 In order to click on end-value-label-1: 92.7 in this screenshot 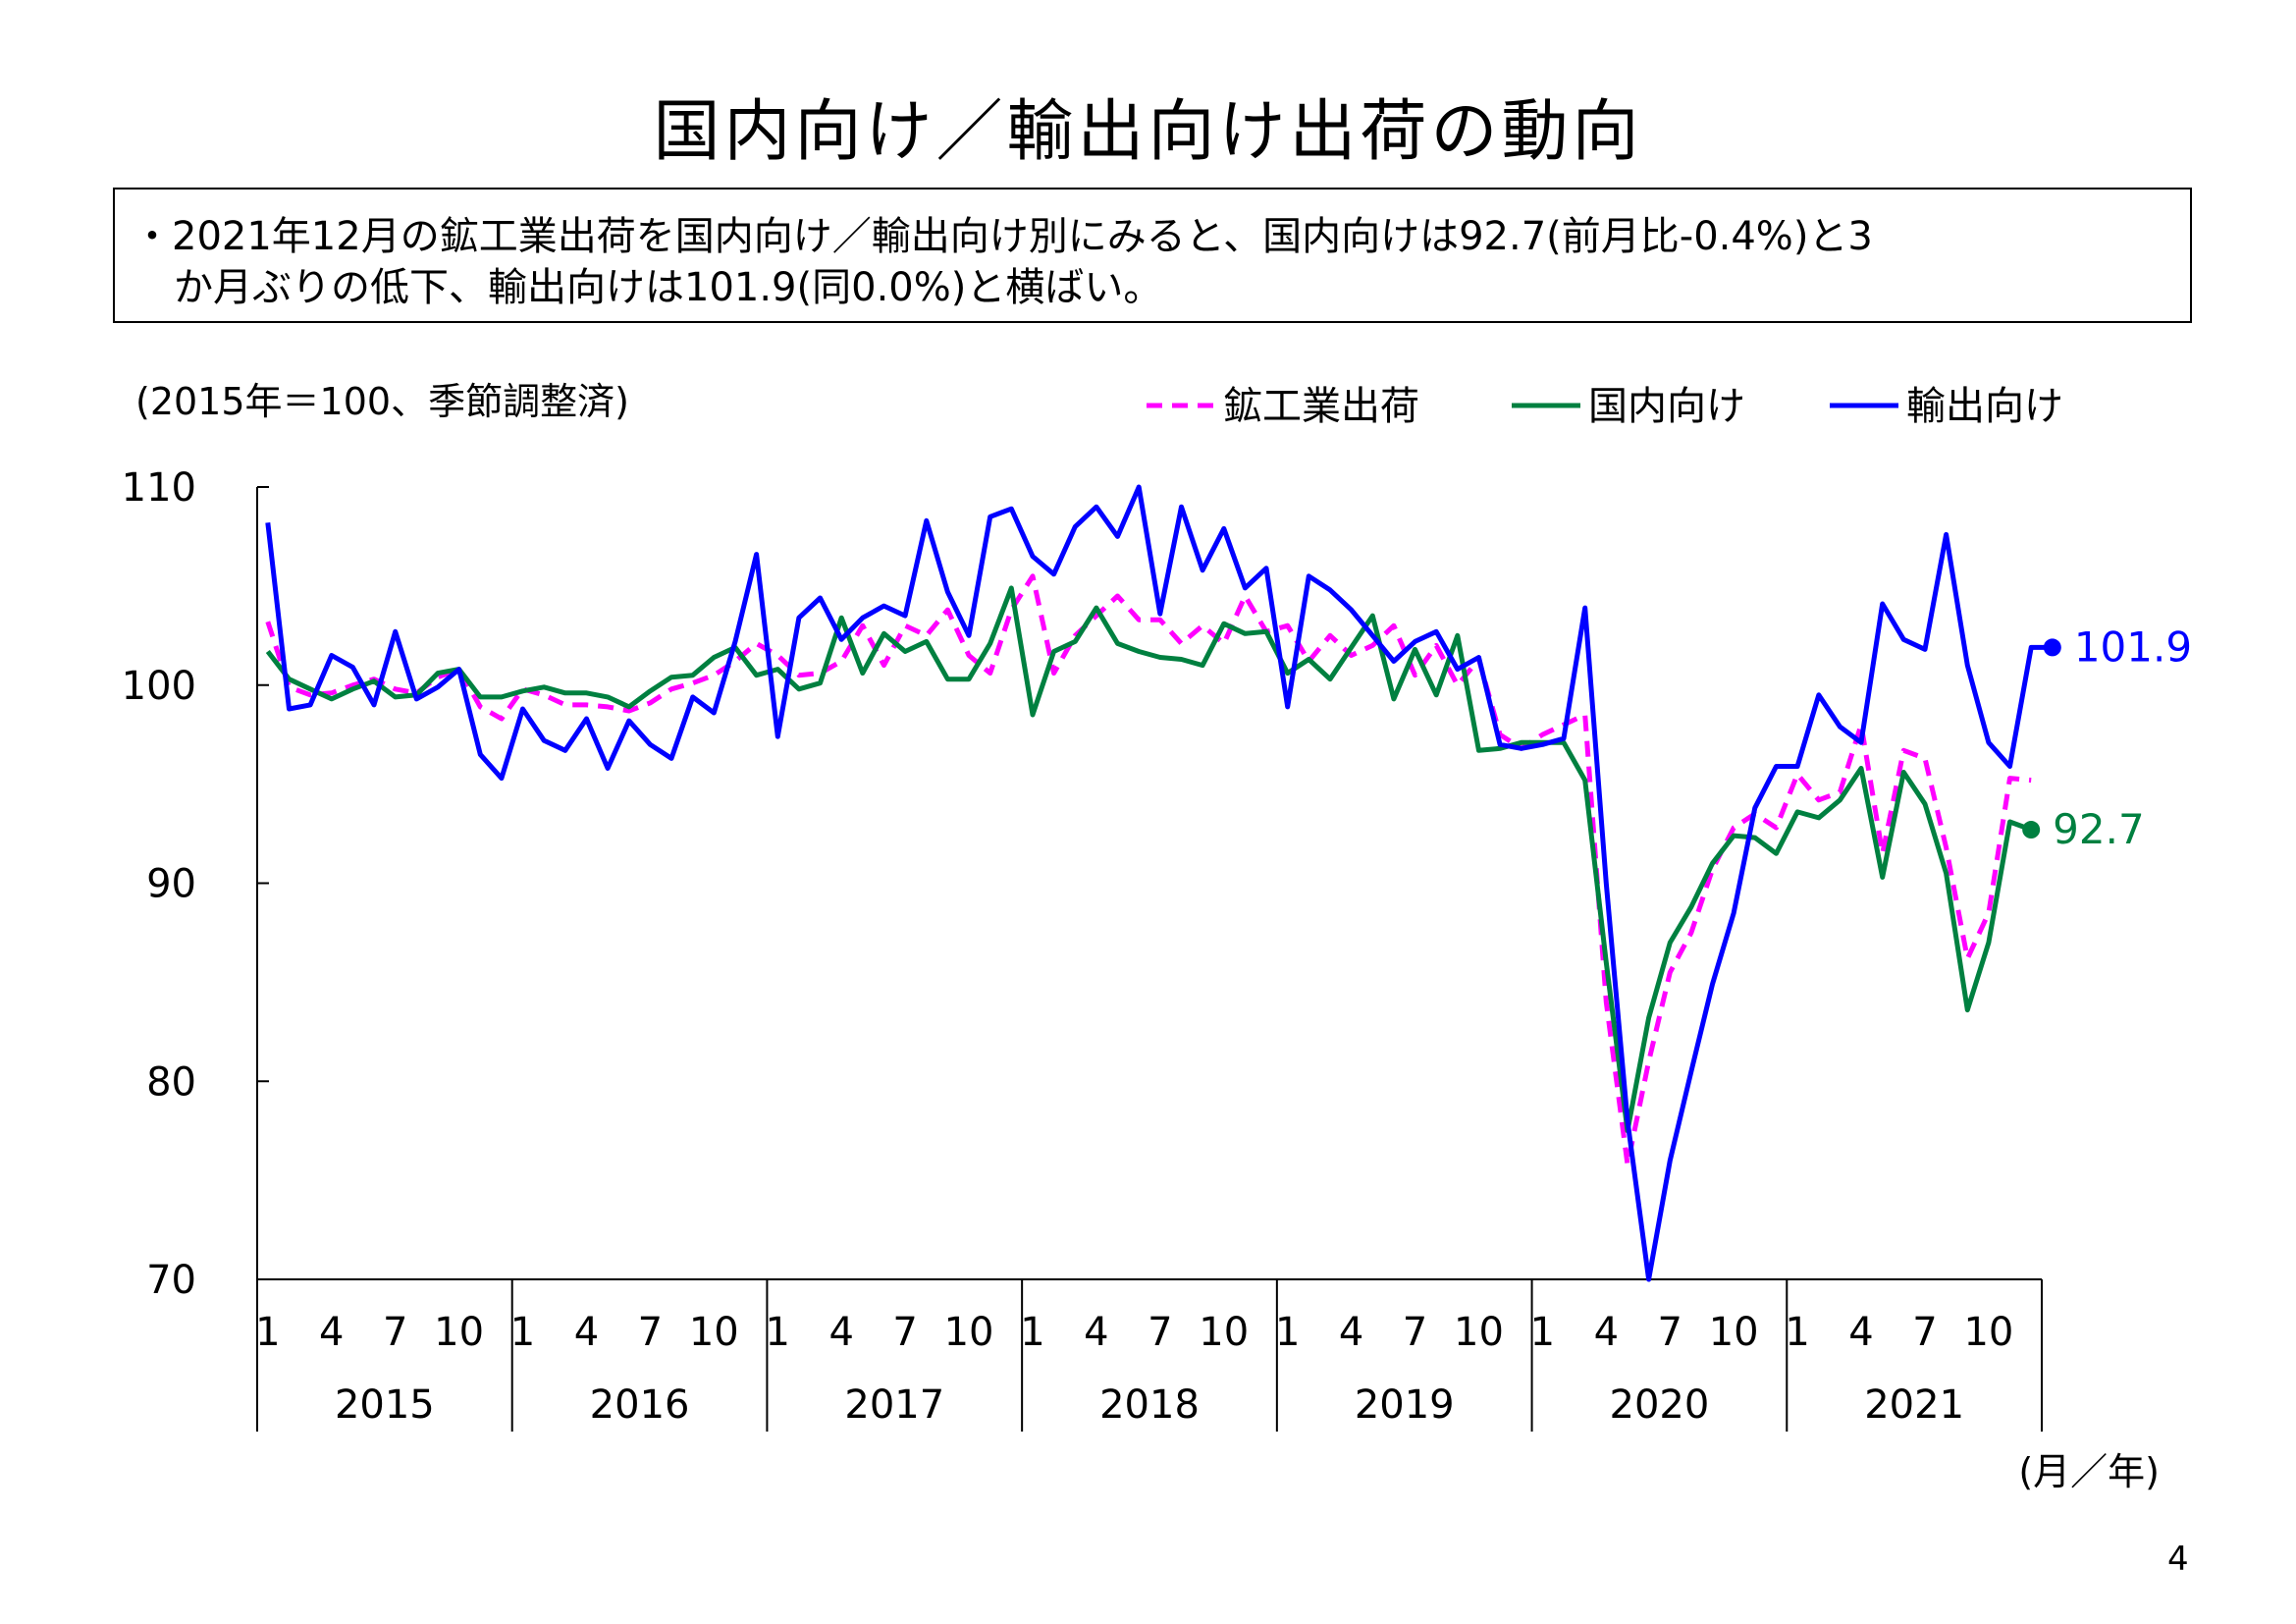, I will do `click(2099, 829)`.